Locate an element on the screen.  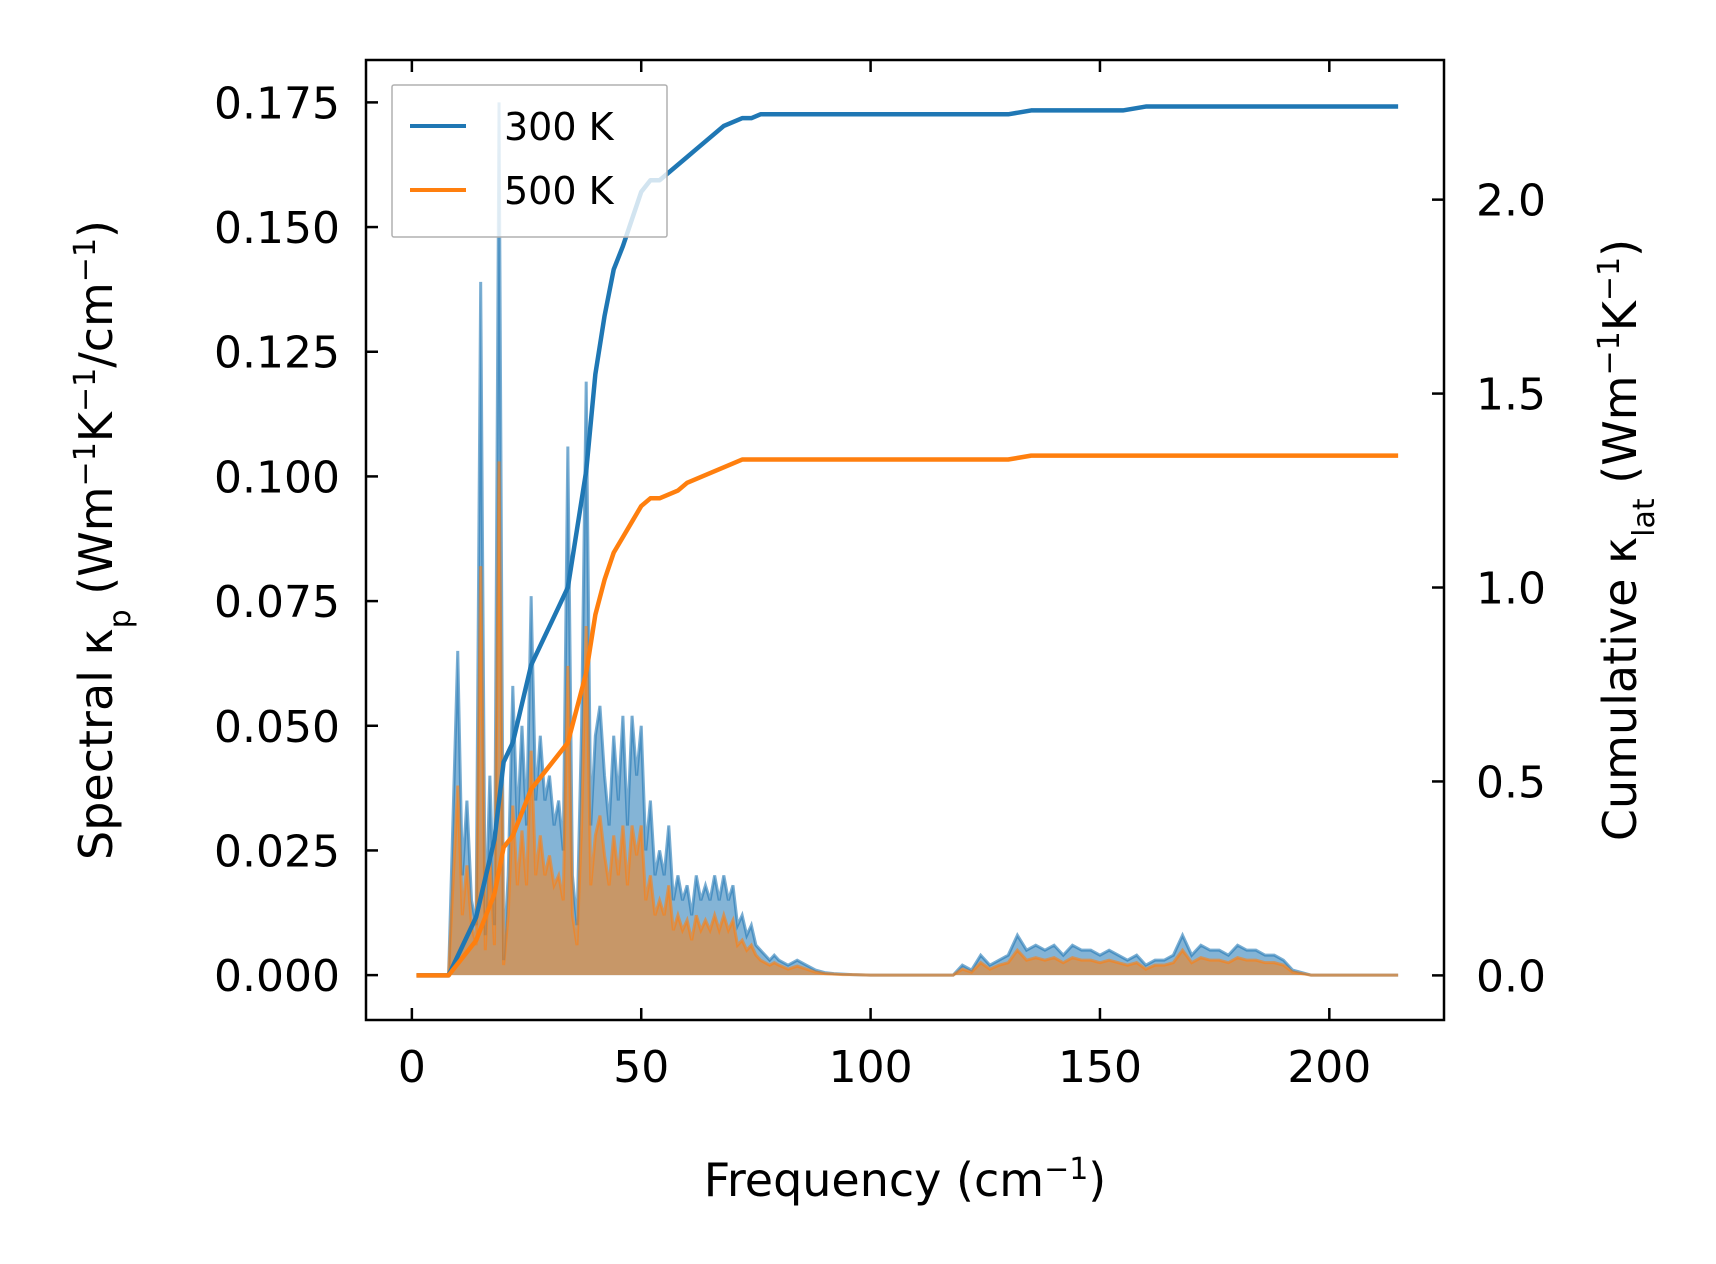
y-axis-title-left: Spectral κp (Wm−1K−1/cm−1) is located at coordinates (103, 540).